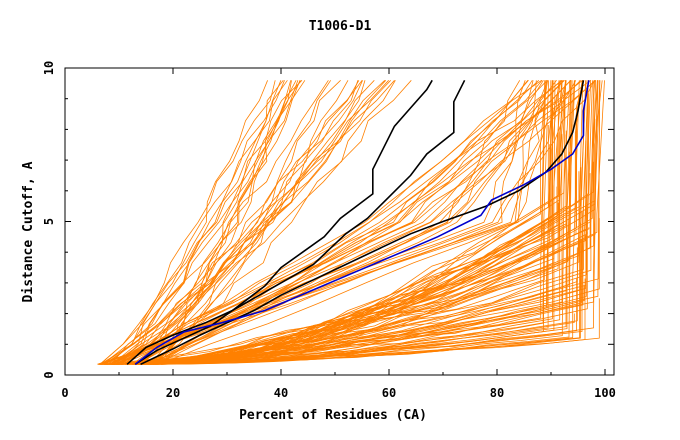 The image size is (680, 440). Describe the element at coordinates (49, 374) in the screenshot. I see `y-tick-label: 0` at that location.